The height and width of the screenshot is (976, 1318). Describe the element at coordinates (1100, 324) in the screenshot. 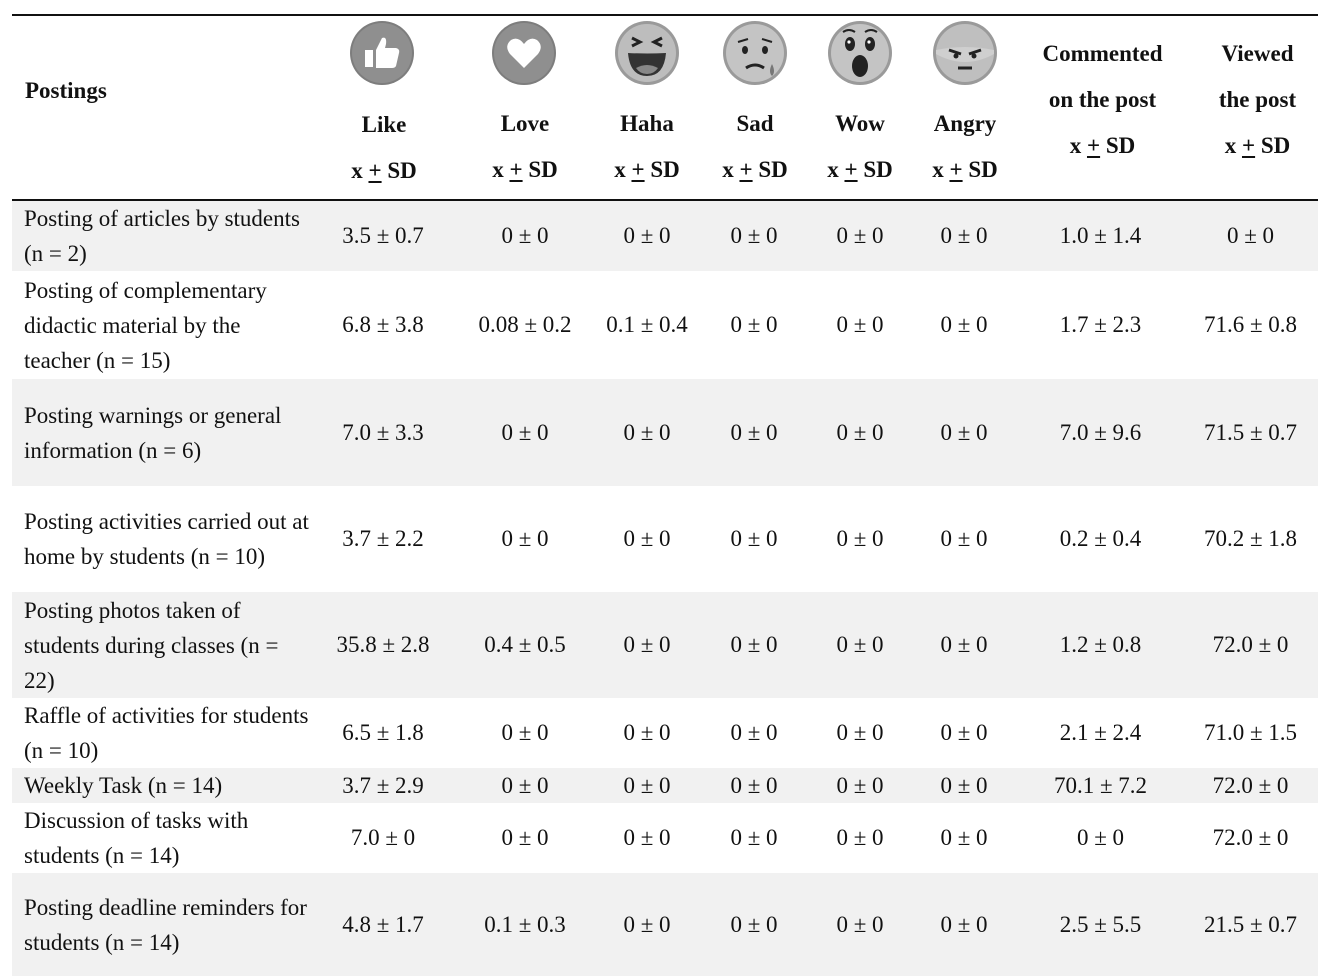

I see `cell-commented: 1.7 ± 2.3` at that location.